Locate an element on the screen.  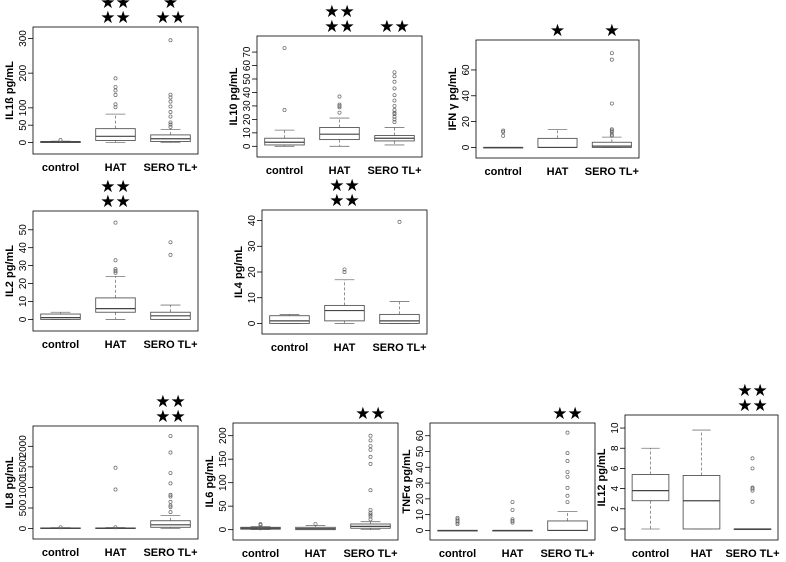
y-axis-title: TNFα pg/mL is located at coordinates (407, 481).